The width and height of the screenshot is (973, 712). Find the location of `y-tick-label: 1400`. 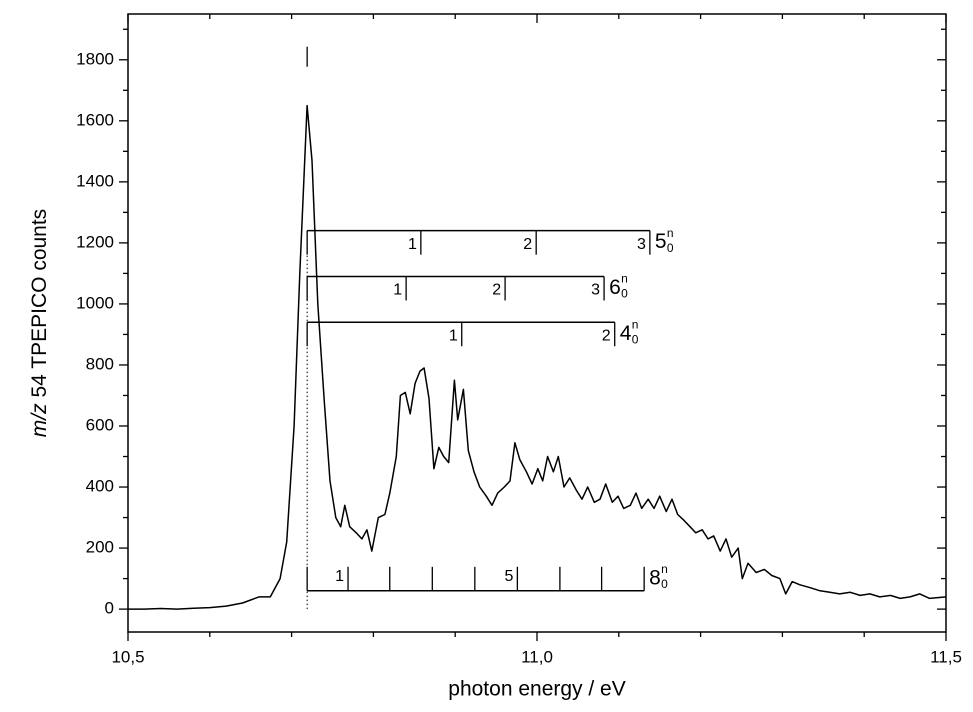

y-tick-label: 1400 is located at coordinates (95, 180).